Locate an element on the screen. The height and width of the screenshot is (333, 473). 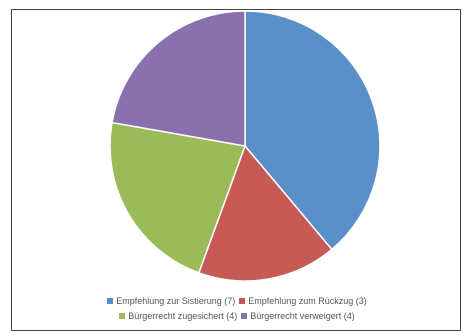
legend-label-zugesichert: Bürgerrecht zugesichert (4) is located at coordinates (183, 316).